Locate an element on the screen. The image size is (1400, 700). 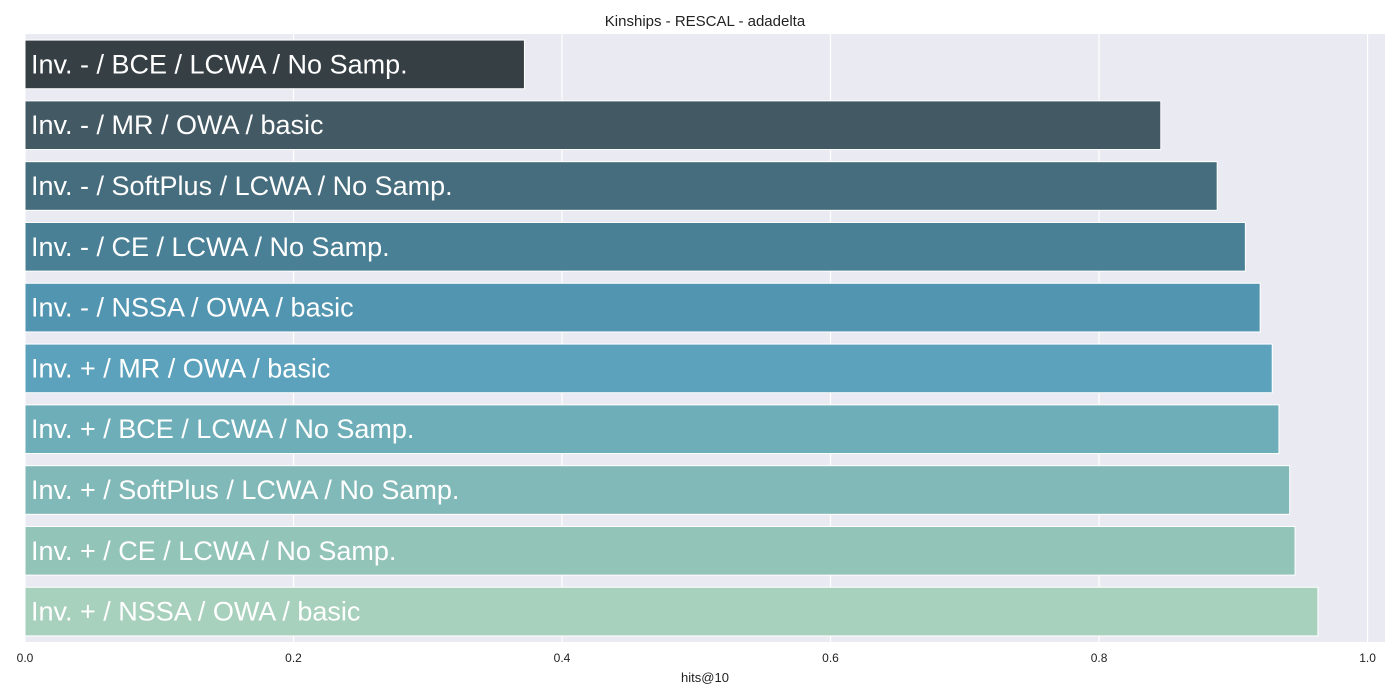
bar-label: Inv. + / NSSA / OWA / basic is located at coordinates (195, 612).